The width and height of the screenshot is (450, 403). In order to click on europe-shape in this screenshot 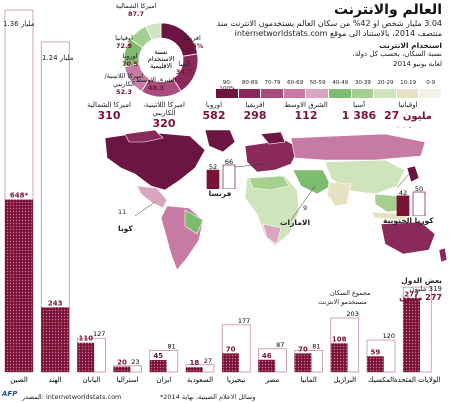, I will do `click(272, 156)`.